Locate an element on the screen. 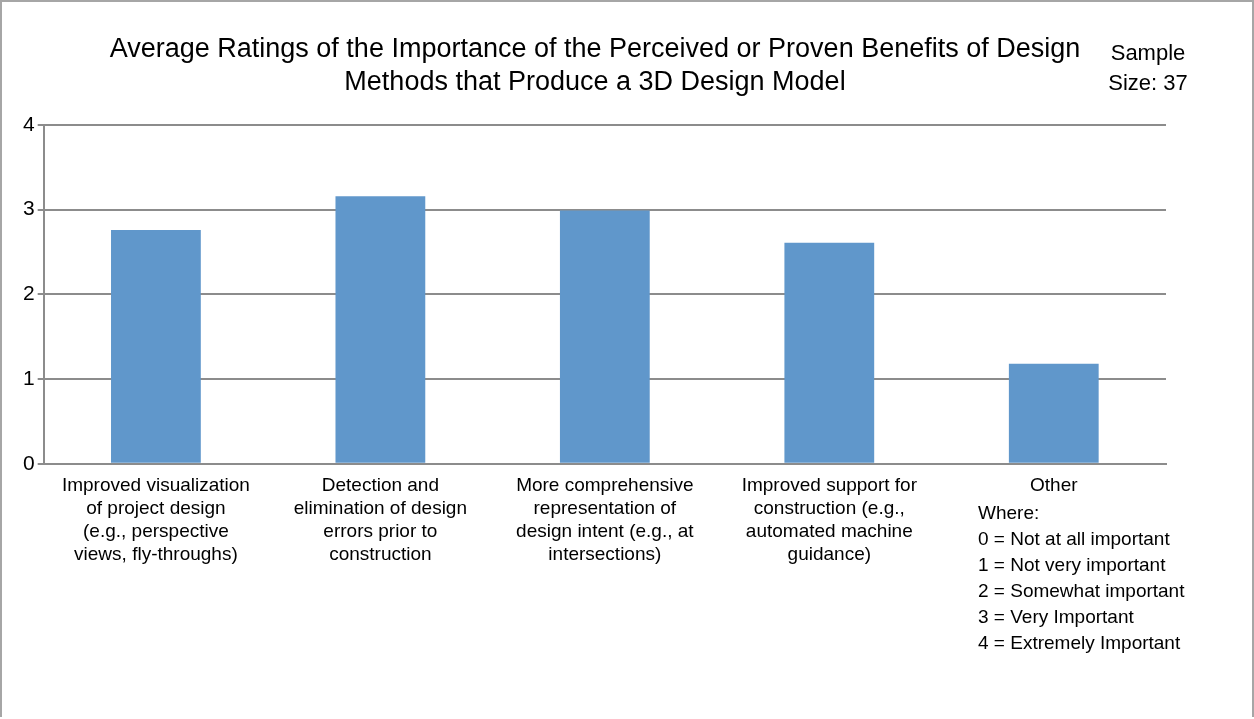 Image resolution: width=1254 pixels, height=719 pixels. y-tick-label: 3 is located at coordinates (28, 208).